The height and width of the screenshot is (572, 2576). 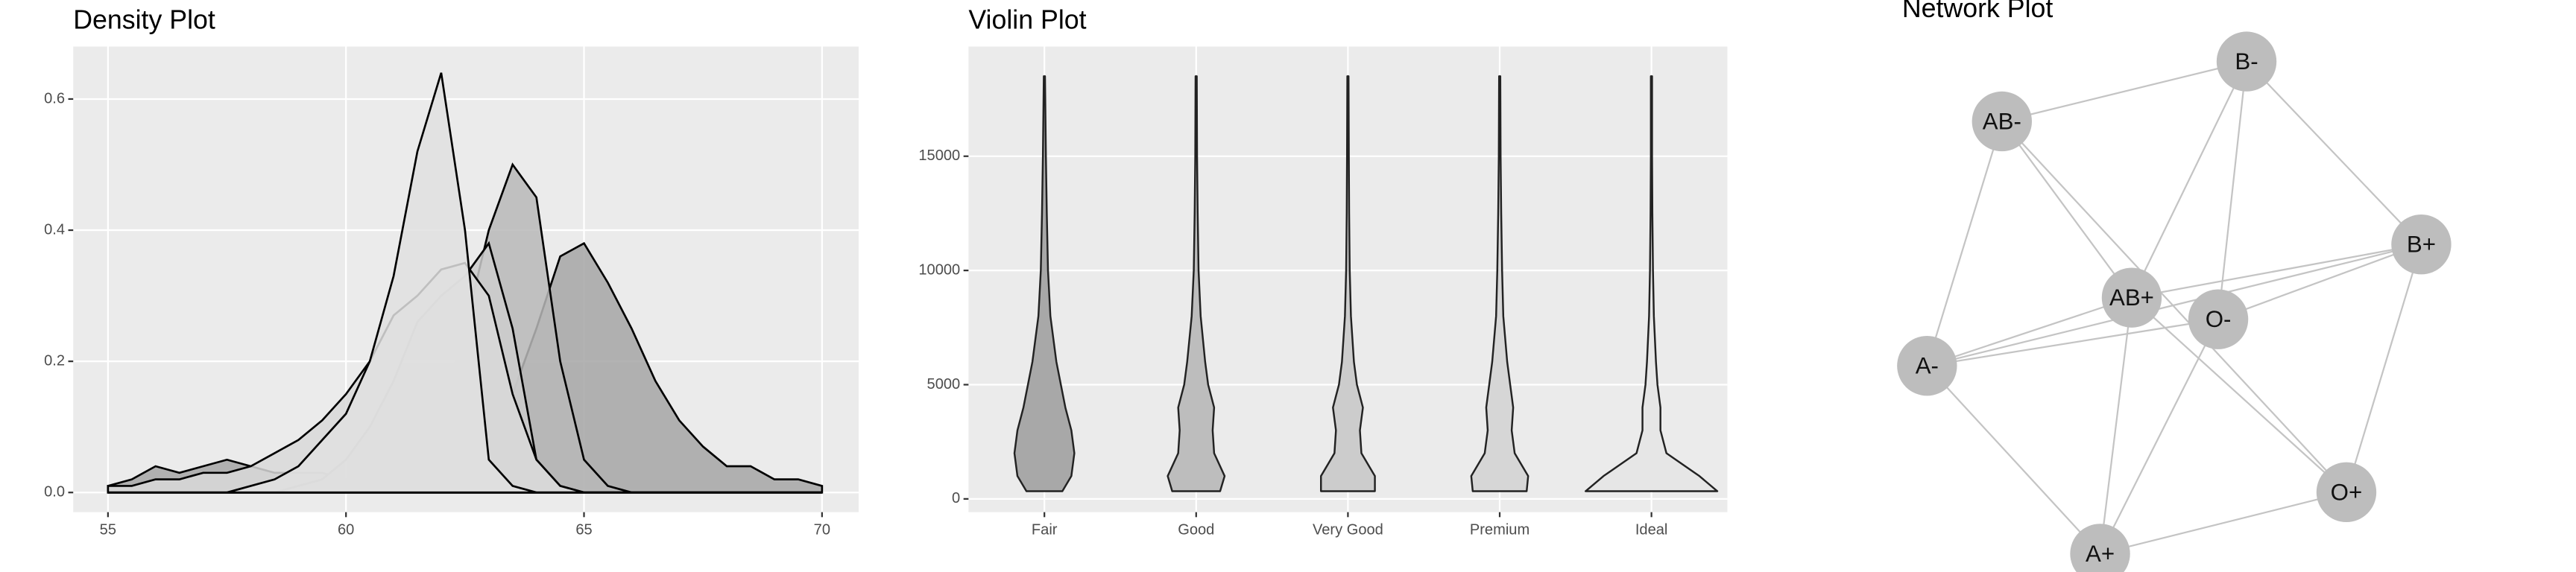 I want to click on y-tick-label: 0.4, so click(x=54, y=229).